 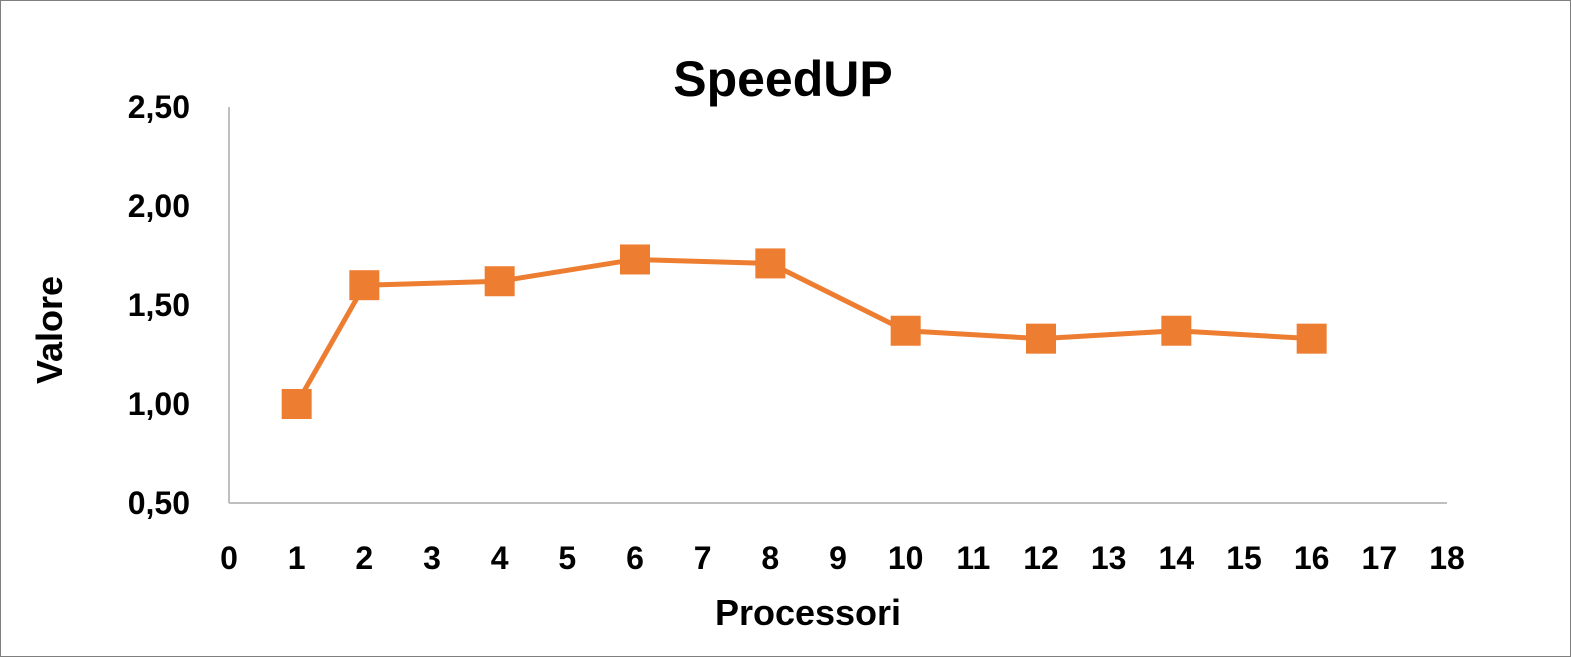 What do you see at coordinates (703, 558) in the screenshot?
I see `x-tick-label: 7` at bounding box center [703, 558].